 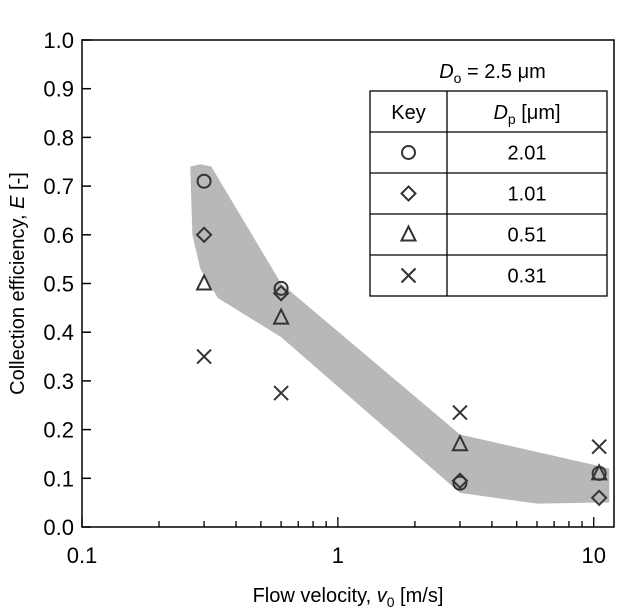 I want to click on y-axis-title-unit: [-], so click(x=18, y=183).